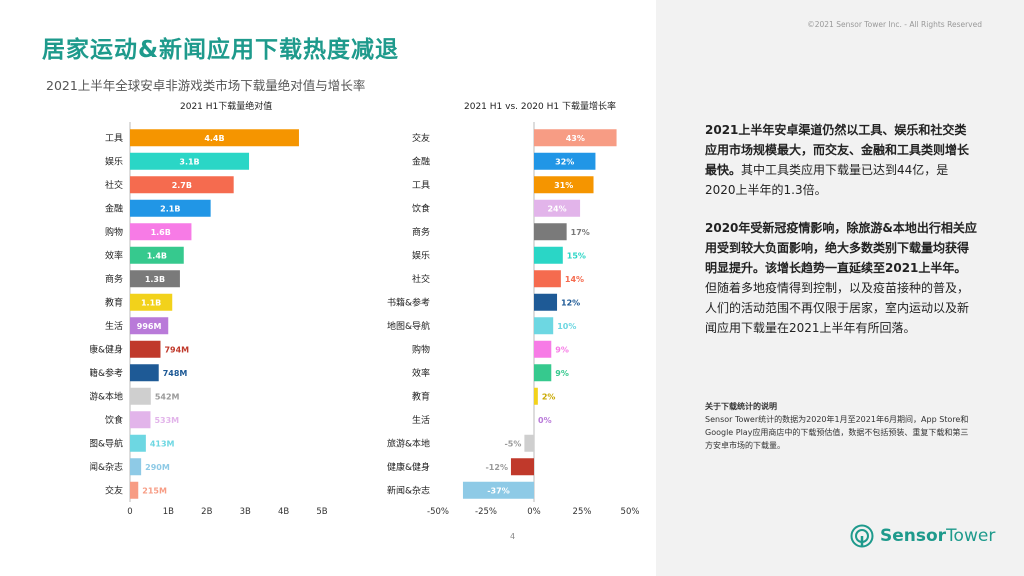 The image size is (1024, 576). Describe the element at coordinates (114, 490) in the screenshot. I see `chart1-category-label: 交友` at that location.